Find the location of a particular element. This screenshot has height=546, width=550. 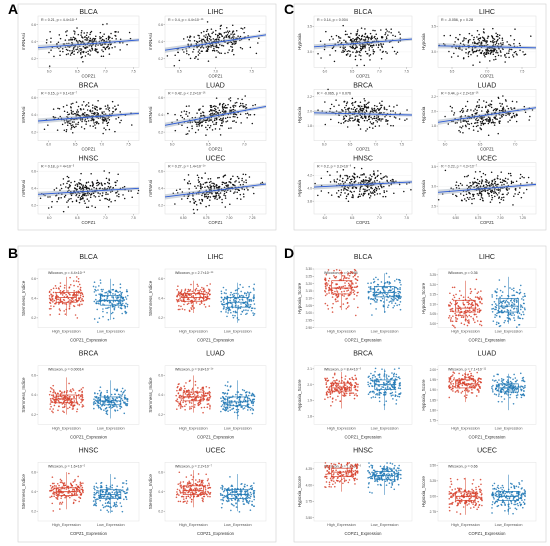

group-label: Low_Expression is located at coordinates (238, 332).